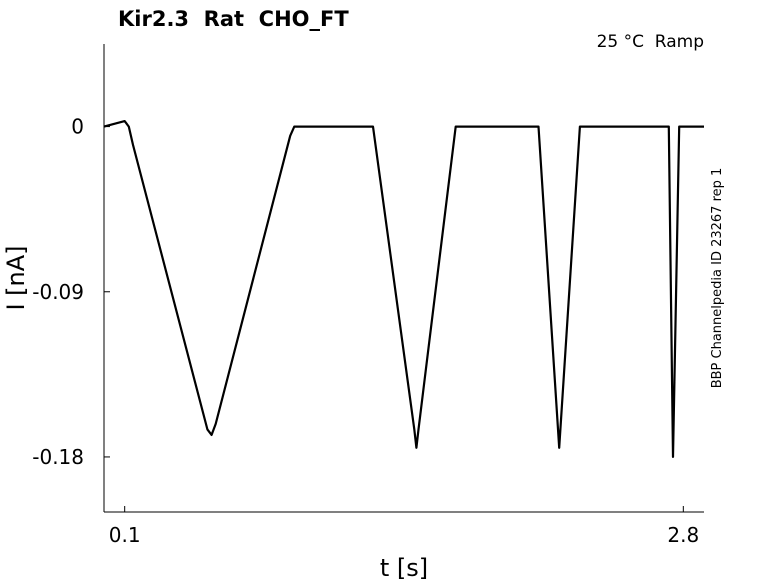  Describe the element at coordinates (717, 278) in the screenshot. I see `side-note: BBP Channelpedia ID 23267 rep 1` at that location.